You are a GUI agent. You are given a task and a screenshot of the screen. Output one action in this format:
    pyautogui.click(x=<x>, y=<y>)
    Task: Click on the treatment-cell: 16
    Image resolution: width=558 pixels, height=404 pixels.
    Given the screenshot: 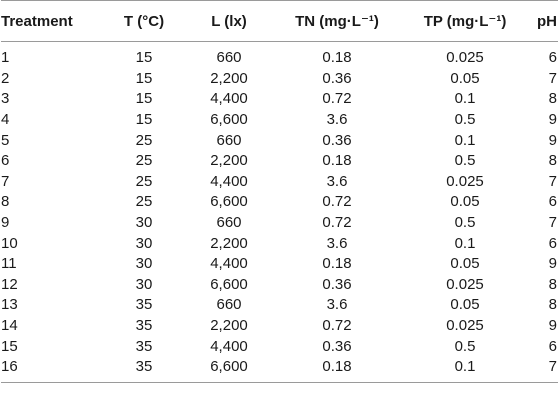 What is the action you would take?
    pyautogui.click(x=51, y=369)
    